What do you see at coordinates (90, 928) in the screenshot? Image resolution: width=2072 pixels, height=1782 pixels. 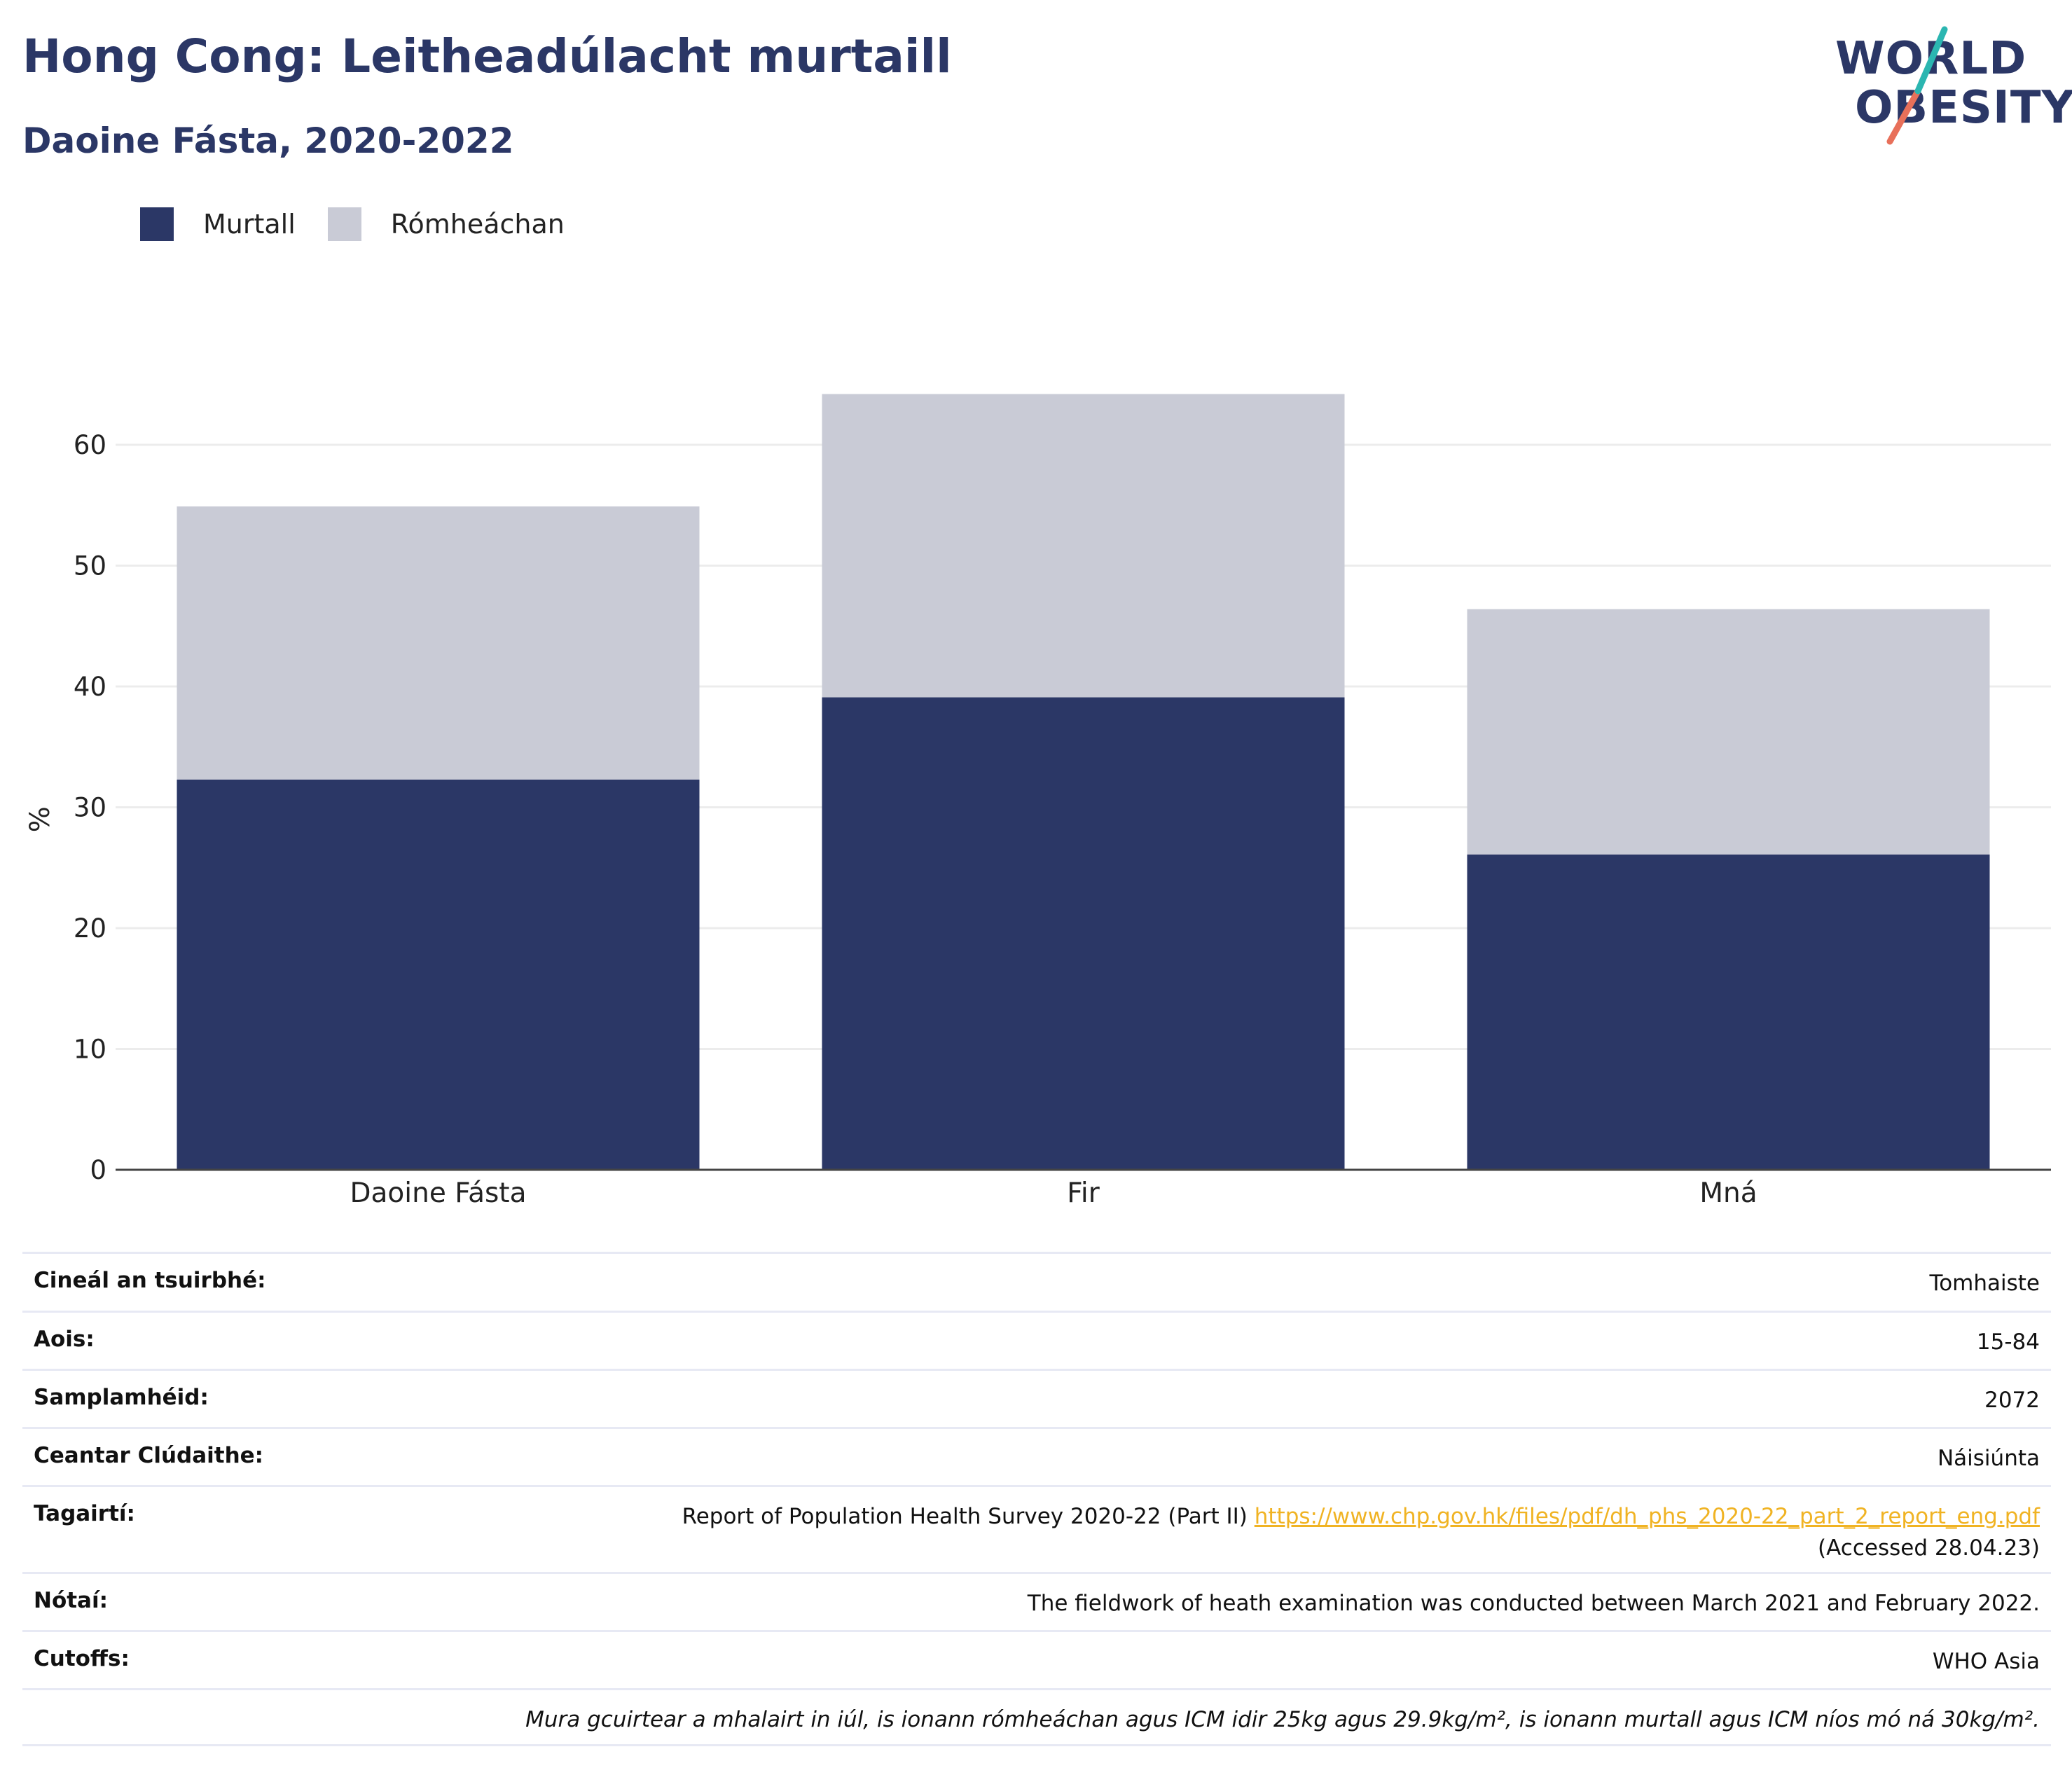 I see `y-tick-label: 20` at bounding box center [90, 928].